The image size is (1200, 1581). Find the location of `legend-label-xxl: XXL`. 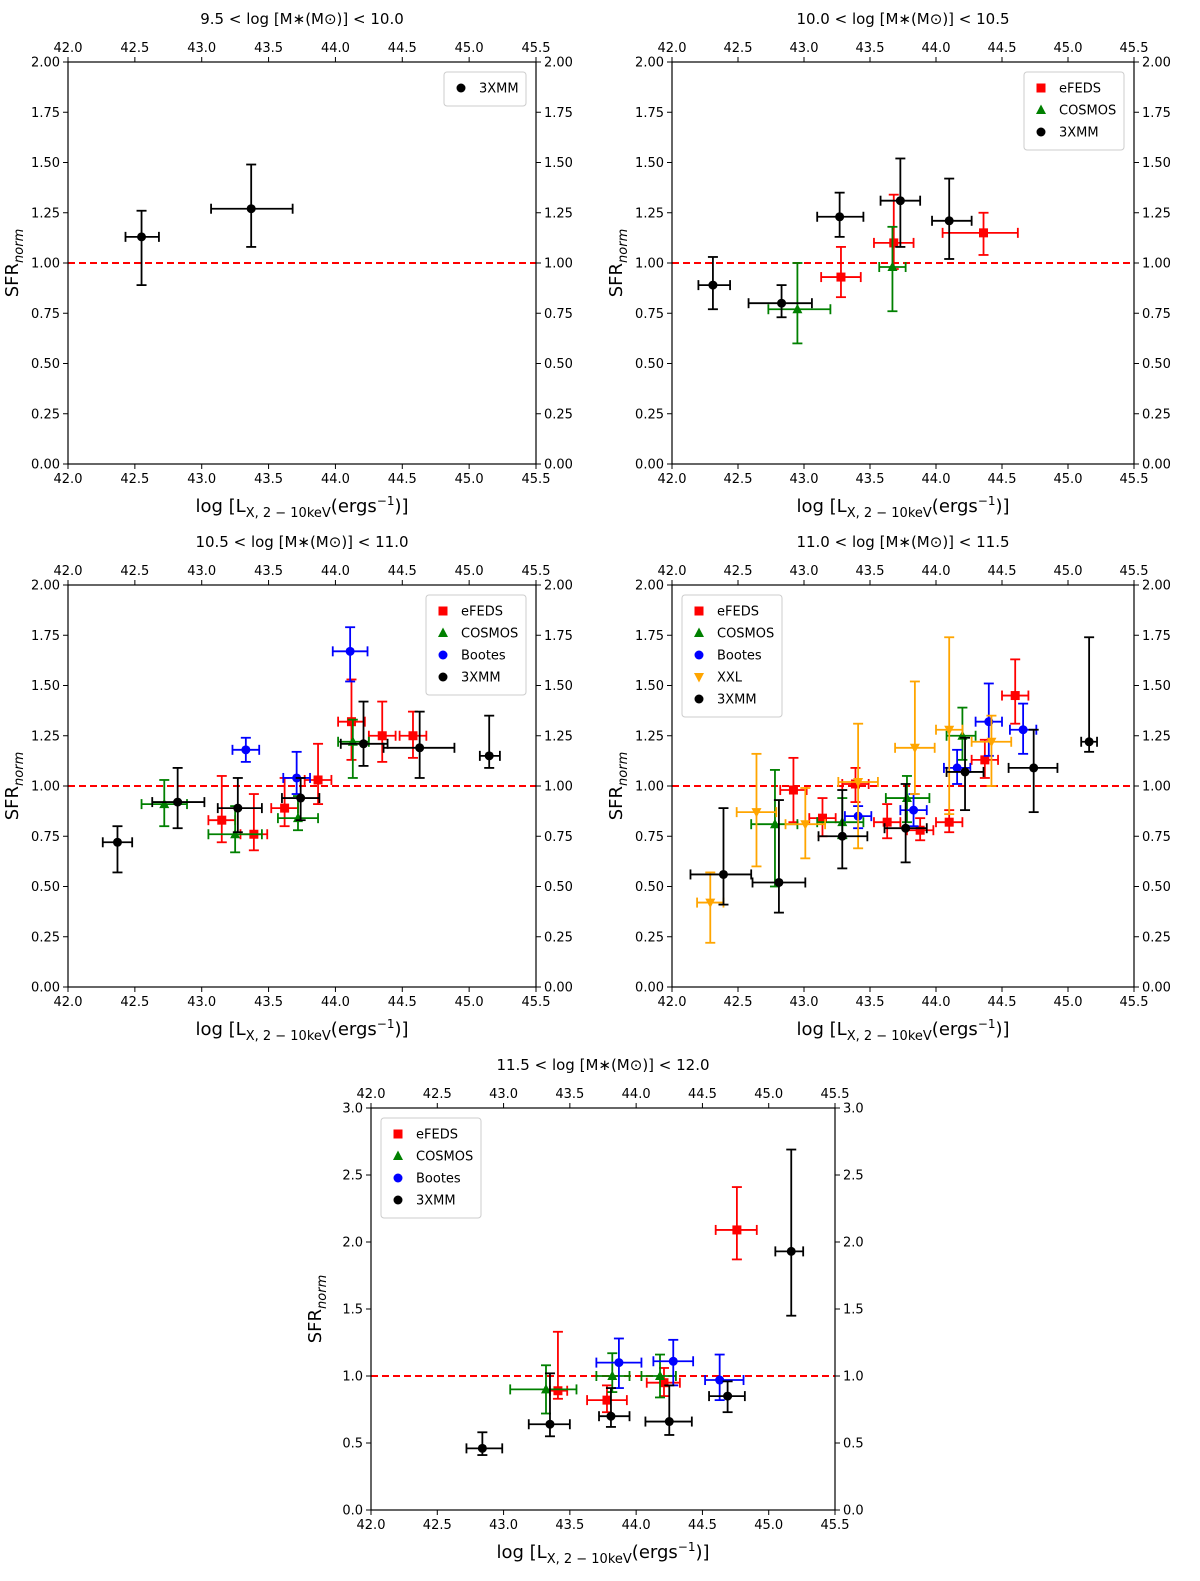

legend-label-xxl: XXL is located at coordinates (730, 678).